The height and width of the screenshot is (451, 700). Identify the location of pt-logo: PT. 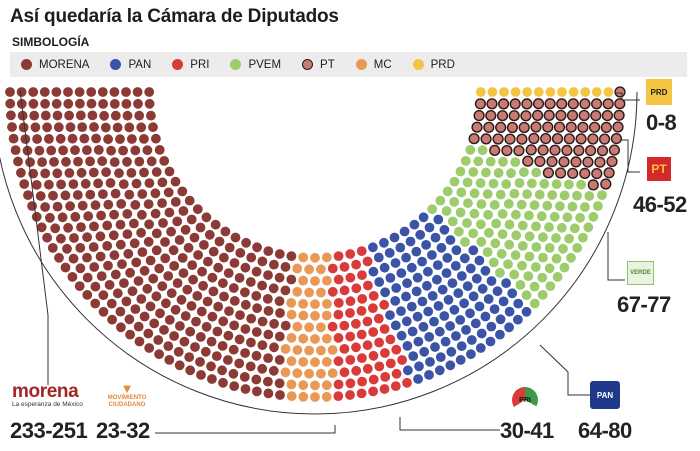
(659, 169).